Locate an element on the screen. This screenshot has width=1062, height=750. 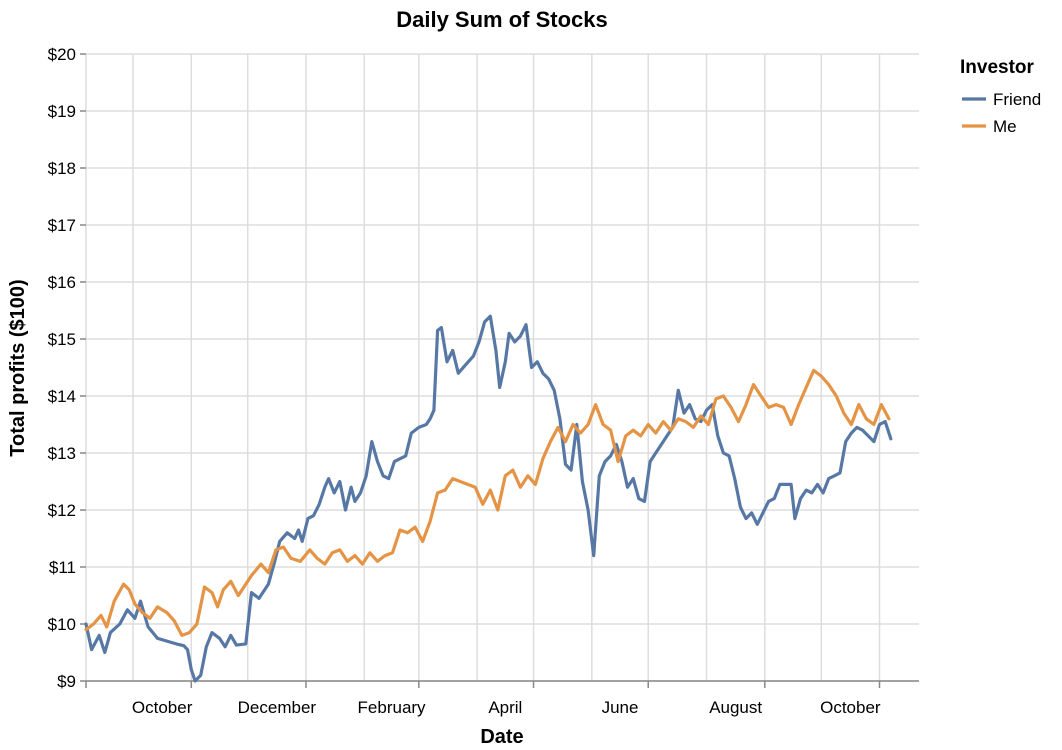
y-tick-label: $12 is located at coordinates (62, 510).